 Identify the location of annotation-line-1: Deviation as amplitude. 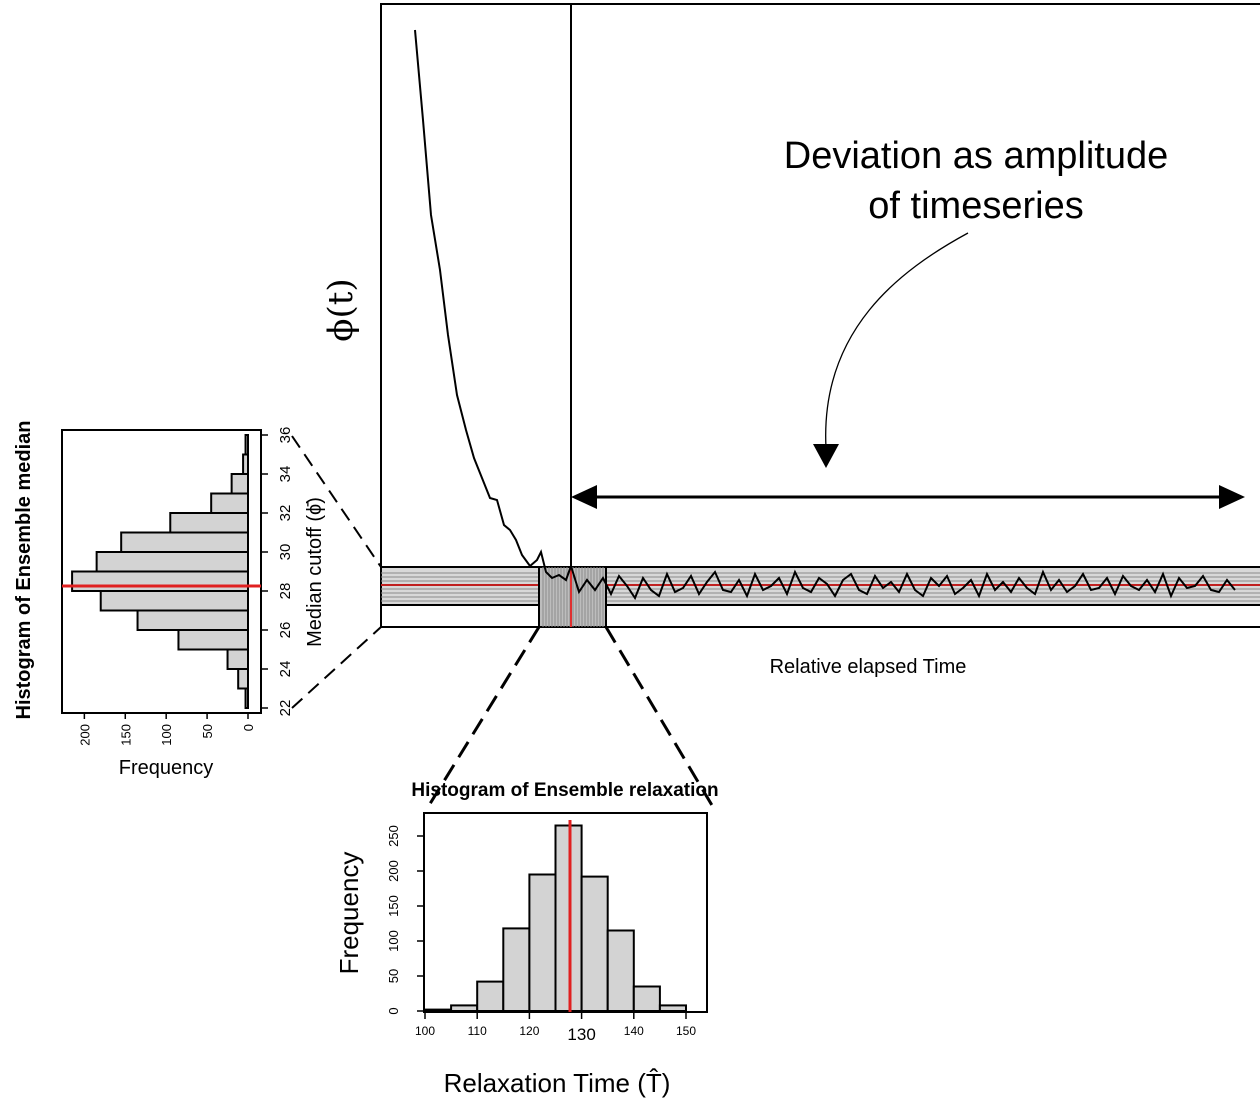
(976, 156).